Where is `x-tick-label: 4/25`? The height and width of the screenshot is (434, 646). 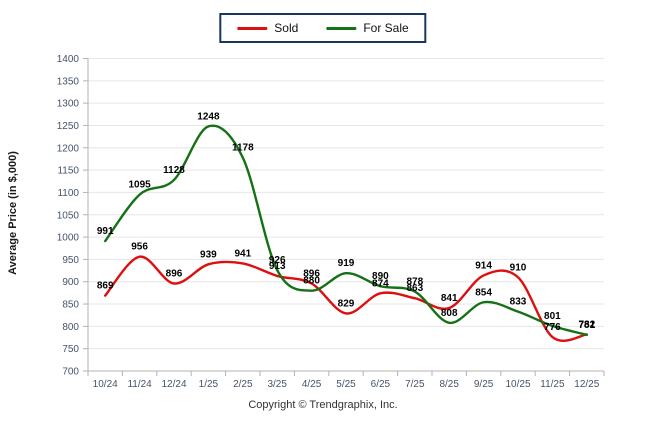 x-tick-label: 4/25 is located at coordinates (312, 384).